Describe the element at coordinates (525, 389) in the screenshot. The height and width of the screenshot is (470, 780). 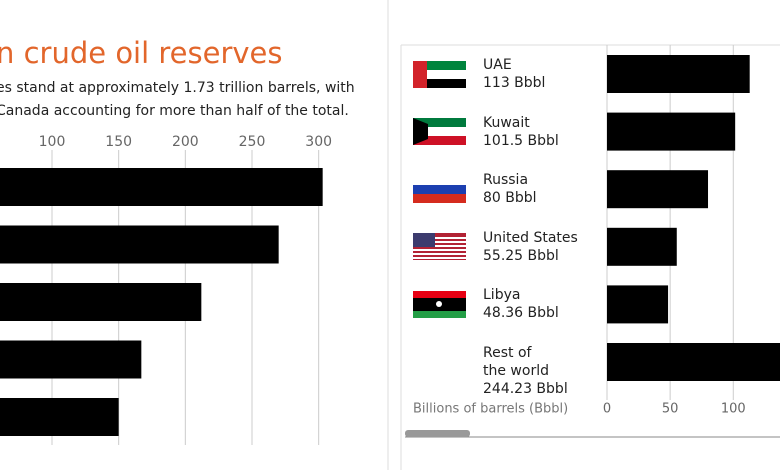
I see `value-label: 244.23 Bbbl` at that location.